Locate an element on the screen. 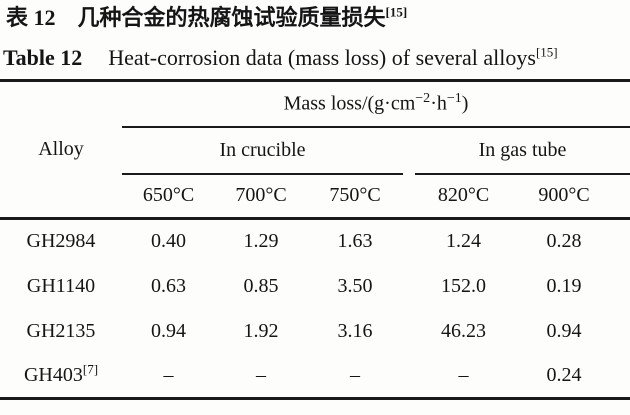  unit-text: ) is located at coordinates (465, 104).